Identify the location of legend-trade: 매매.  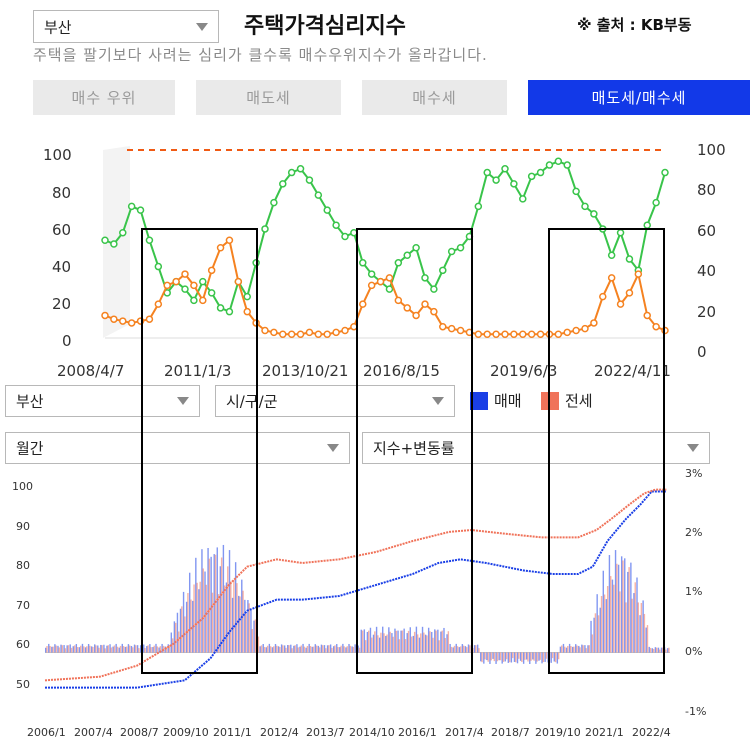
(496, 400).